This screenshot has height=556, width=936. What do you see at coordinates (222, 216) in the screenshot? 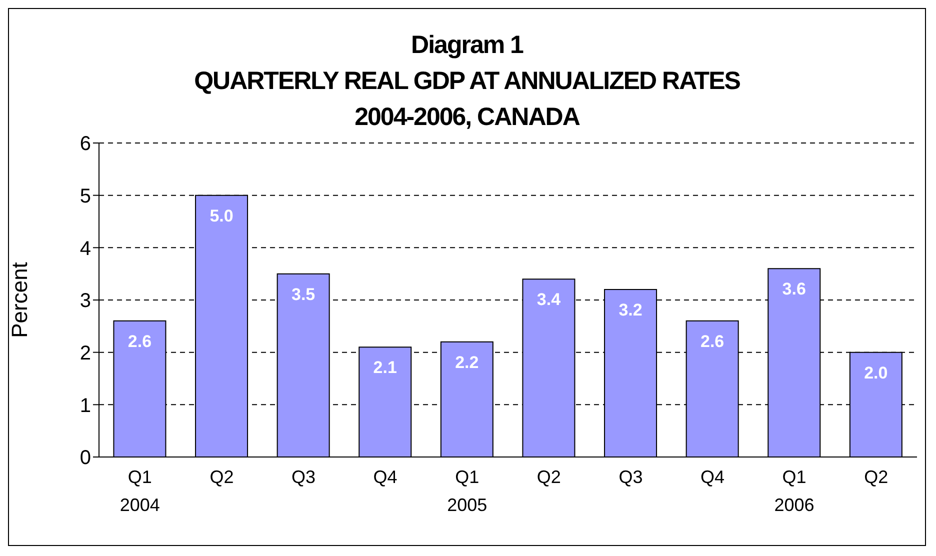
I see `data-label: 5.0` at bounding box center [222, 216].